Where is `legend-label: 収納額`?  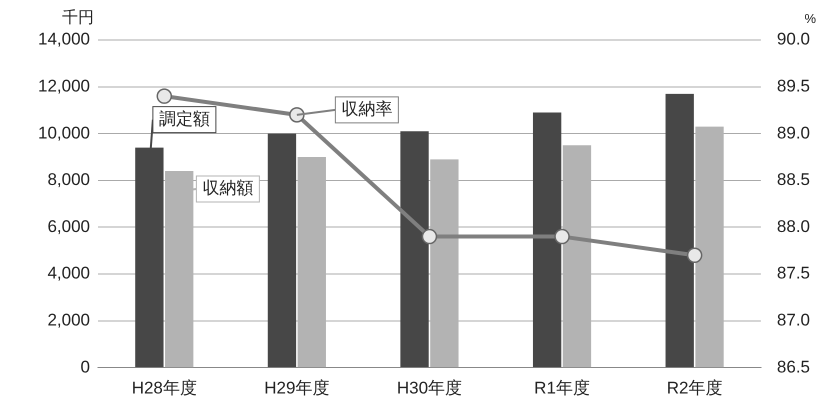 legend-label: 収納額 is located at coordinates (228, 188).